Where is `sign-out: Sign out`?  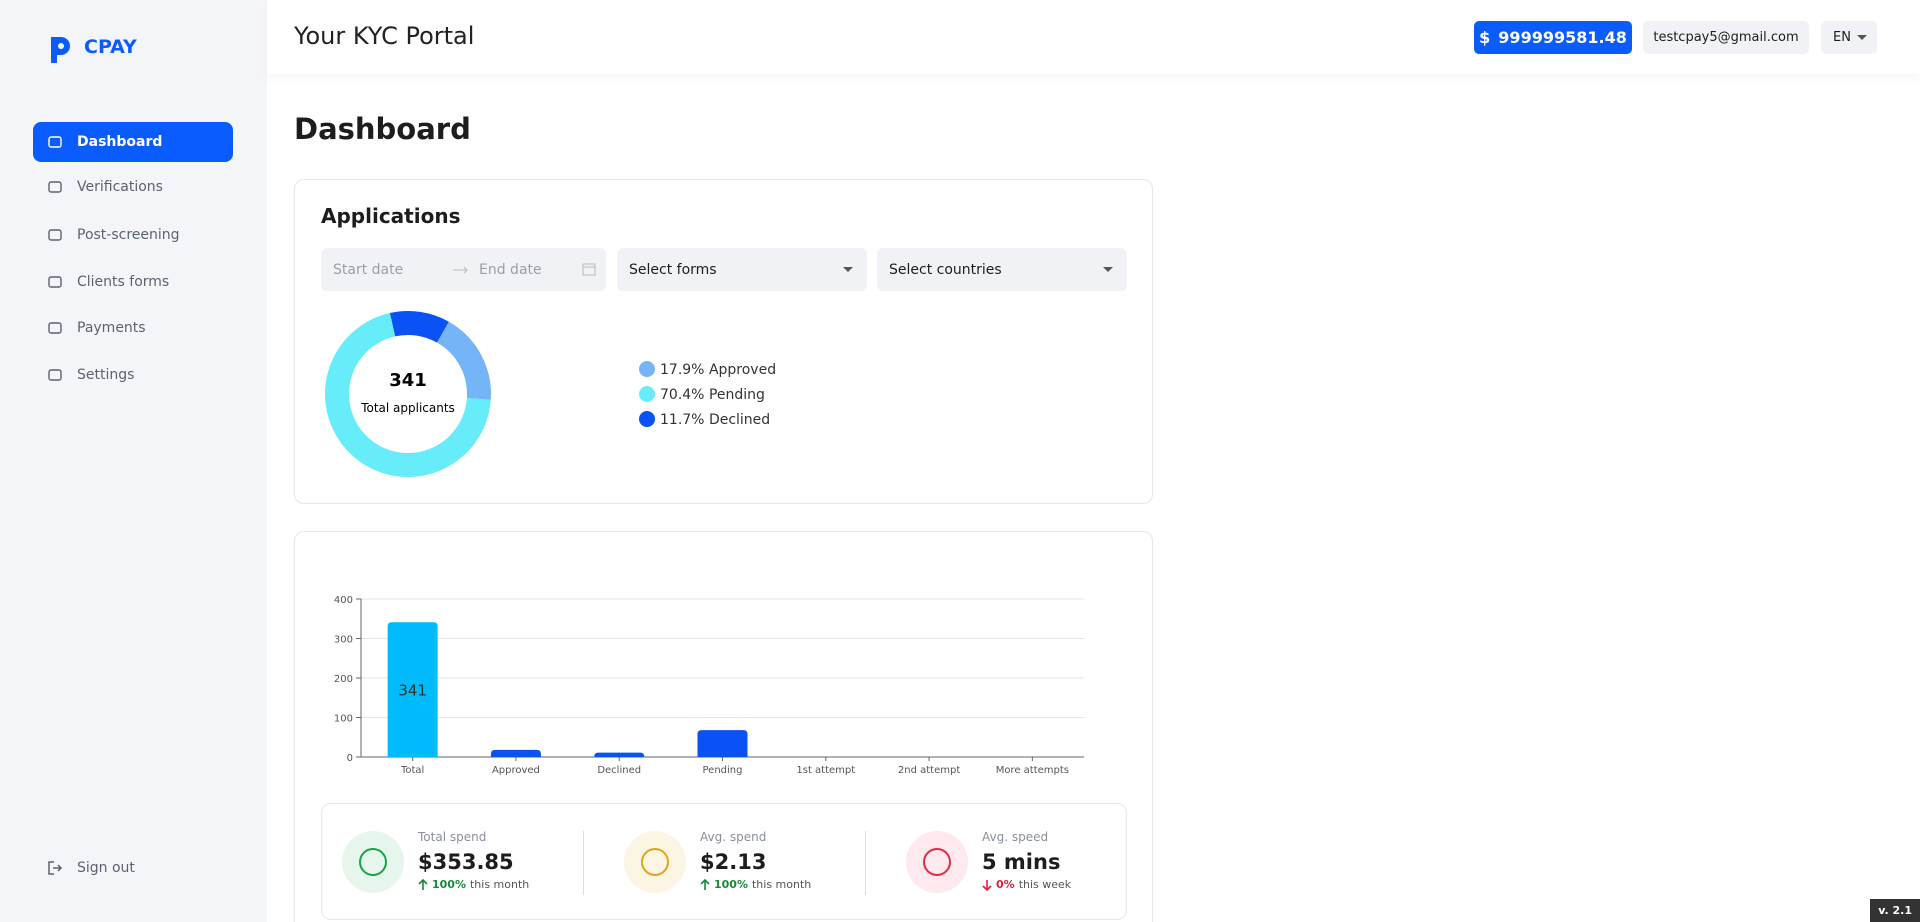
sign-out: Sign out is located at coordinates (133, 868).